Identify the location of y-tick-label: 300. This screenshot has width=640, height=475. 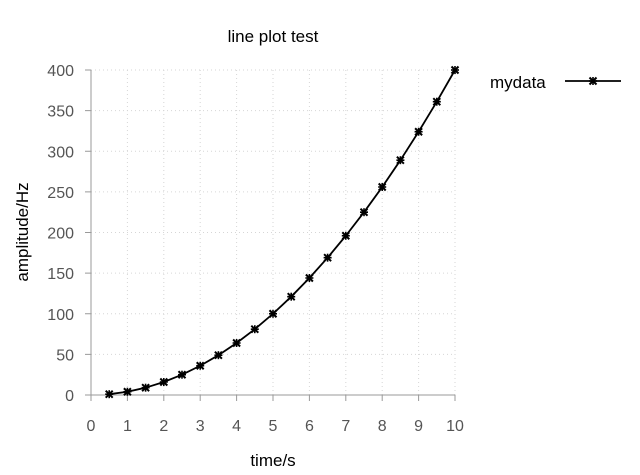
(60, 152).